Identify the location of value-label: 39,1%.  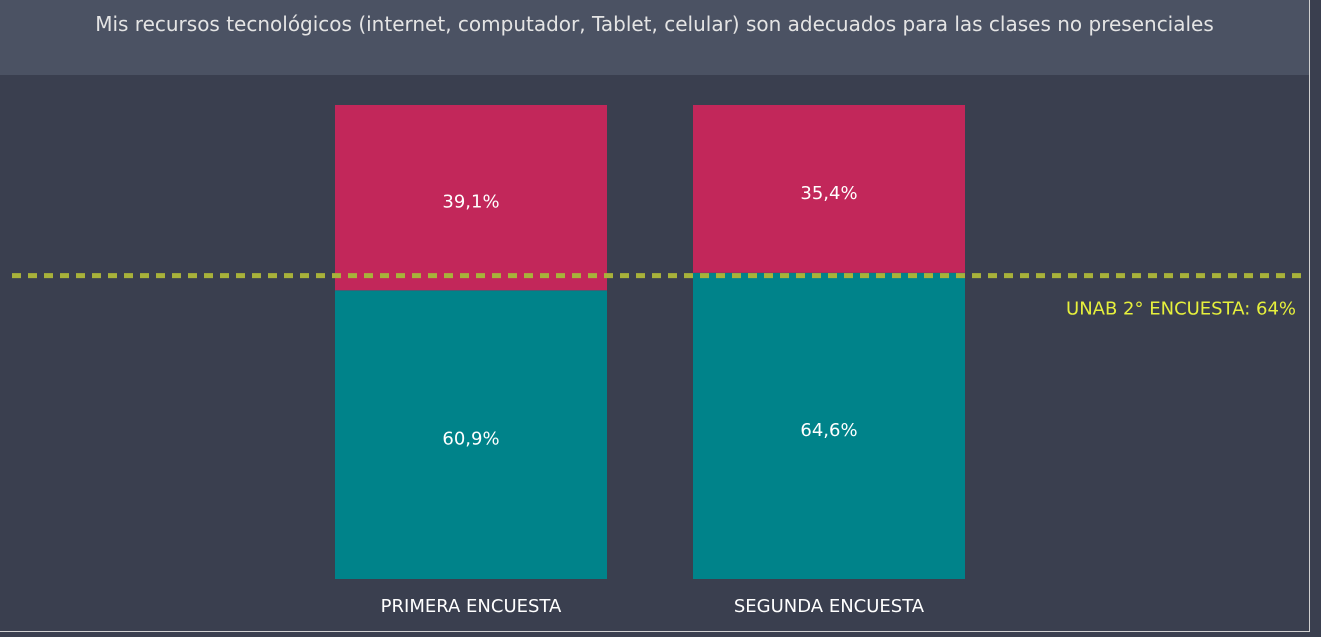
(470, 202).